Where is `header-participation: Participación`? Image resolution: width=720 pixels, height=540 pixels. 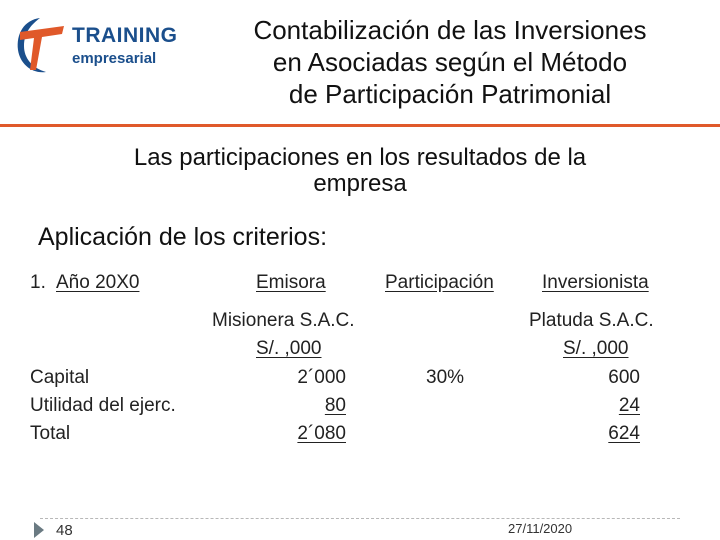 header-participation: Participación is located at coordinates (439, 282).